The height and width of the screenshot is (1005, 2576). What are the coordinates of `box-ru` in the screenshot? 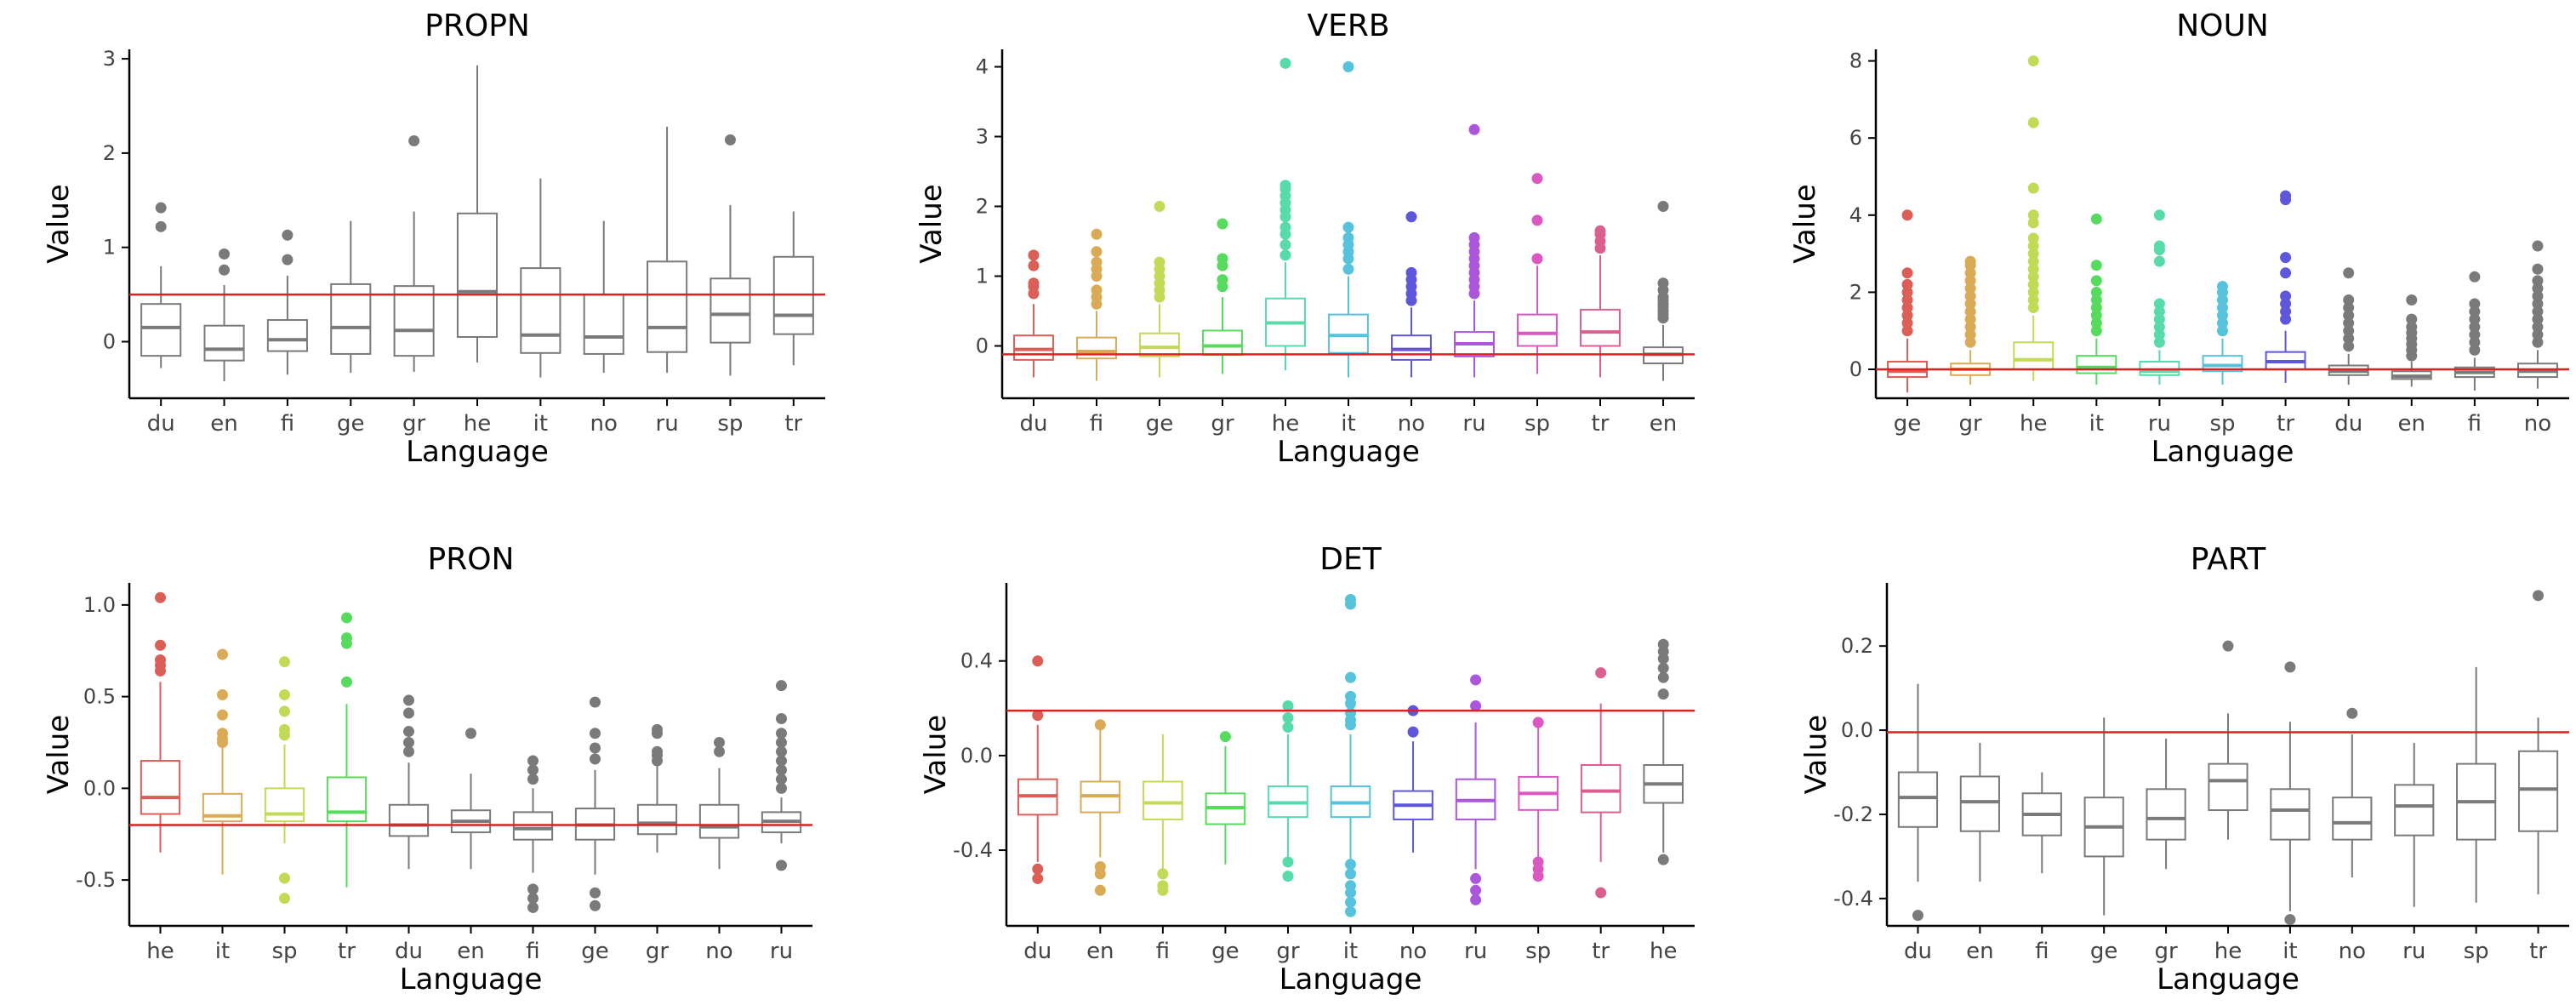 It's located at (1474, 250).